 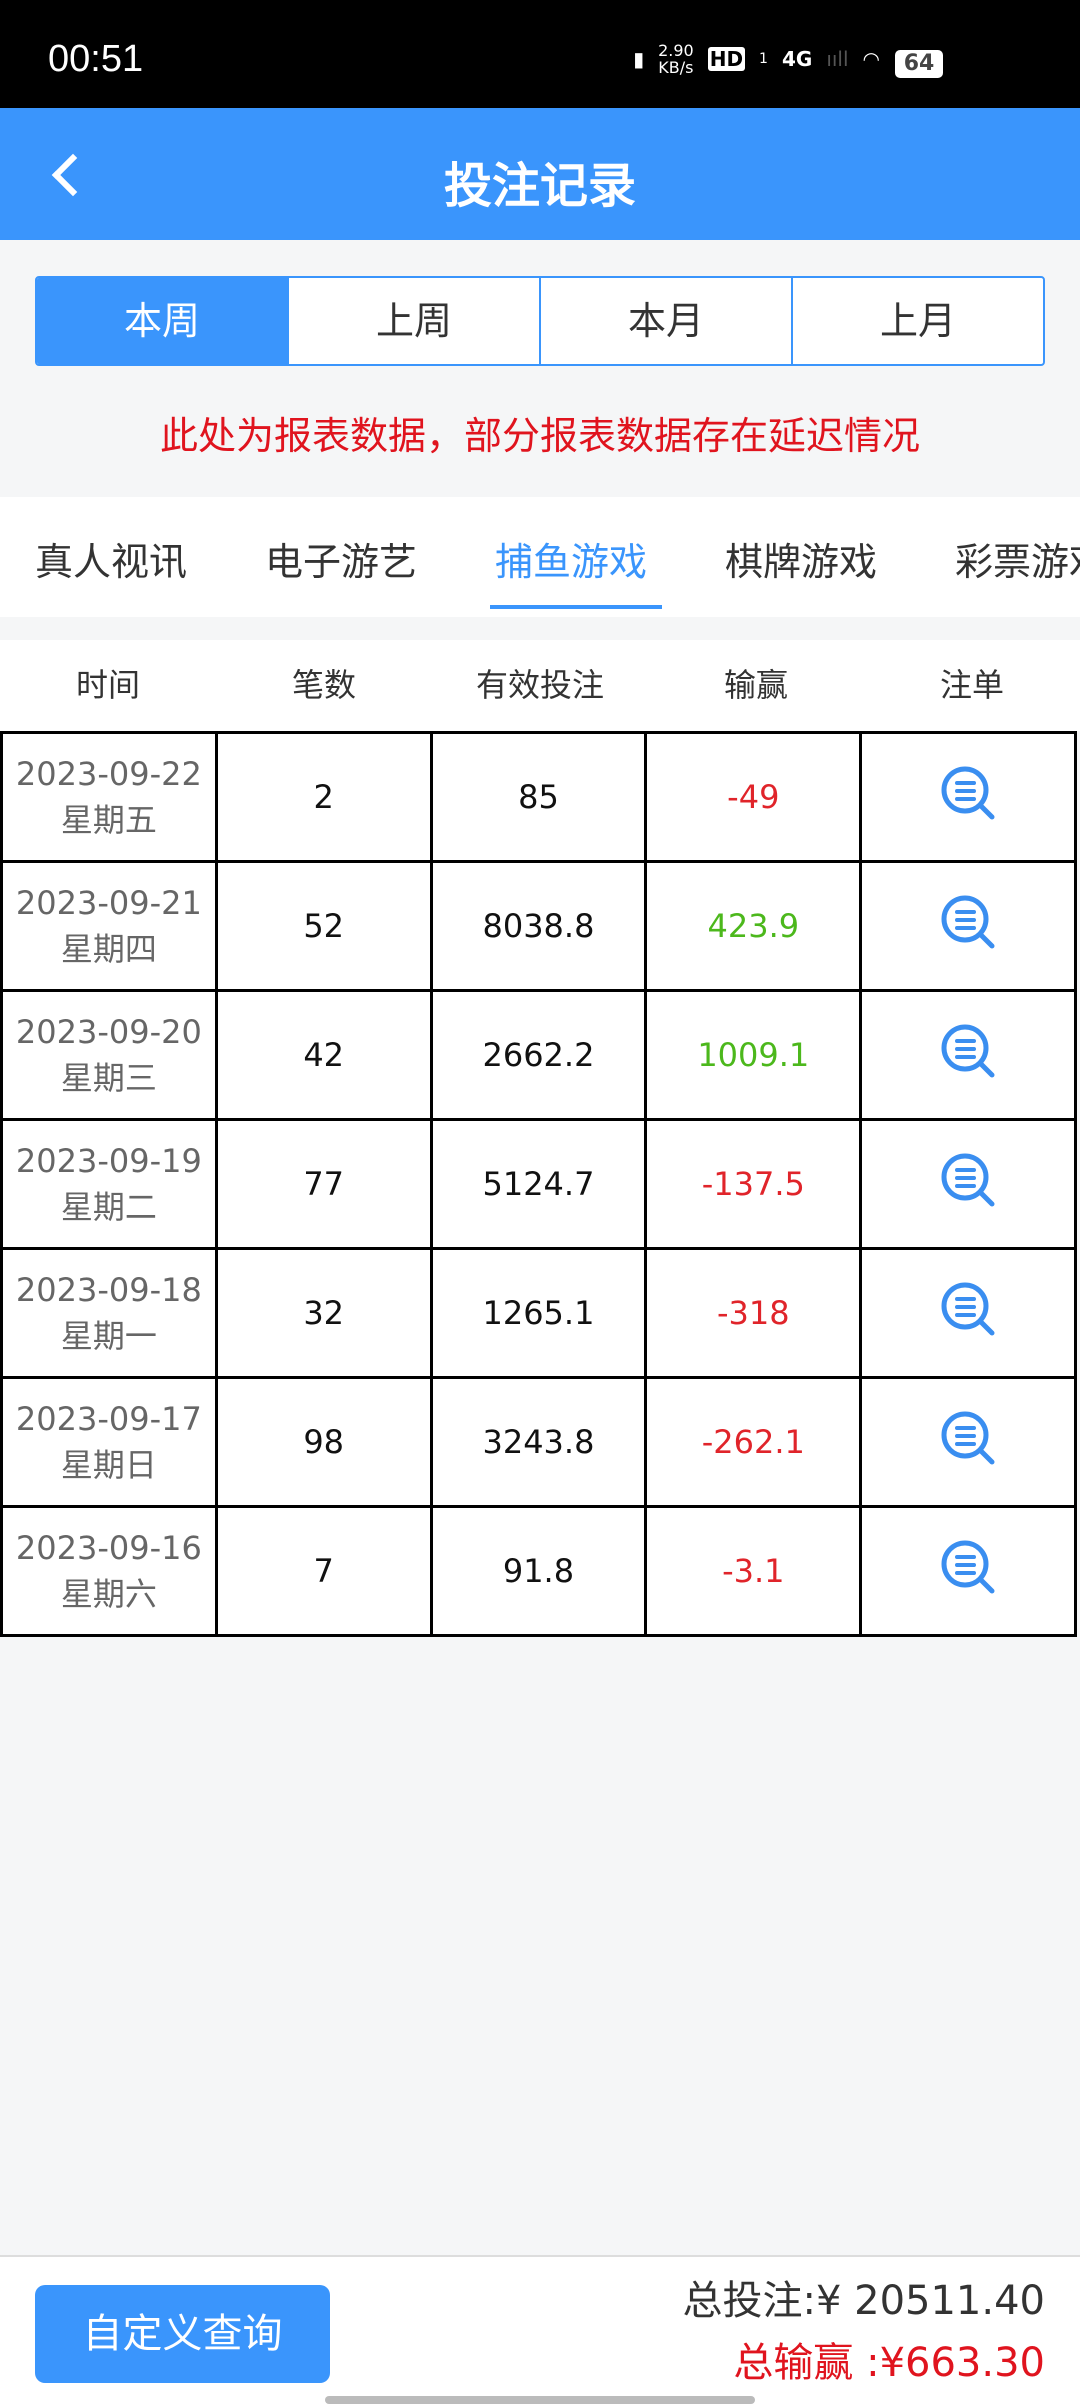 I want to click on date: 2023-09-20, so click(x=108, y=1032).